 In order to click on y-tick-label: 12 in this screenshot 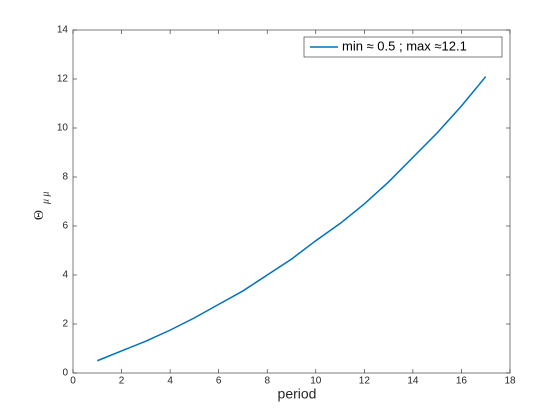, I will do `click(63, 79)`.